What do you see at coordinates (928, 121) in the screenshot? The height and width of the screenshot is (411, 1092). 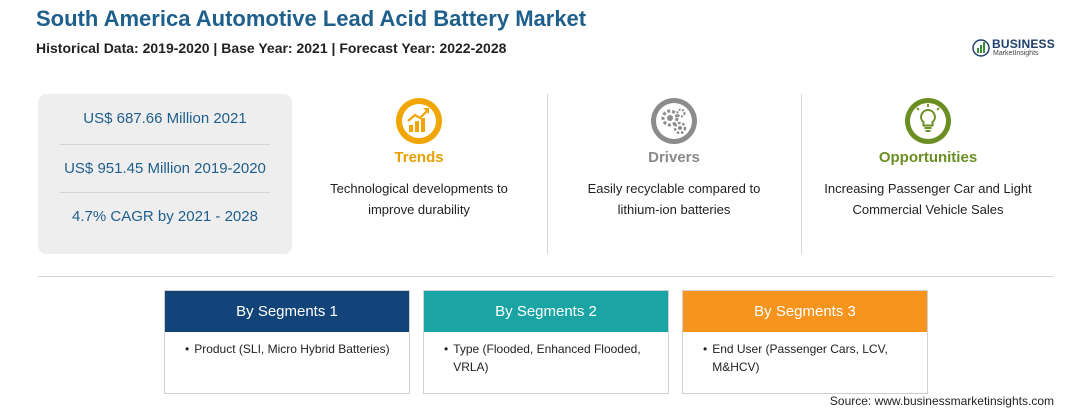 I see `lightbulb-icon` at bounding box center [928, 121].